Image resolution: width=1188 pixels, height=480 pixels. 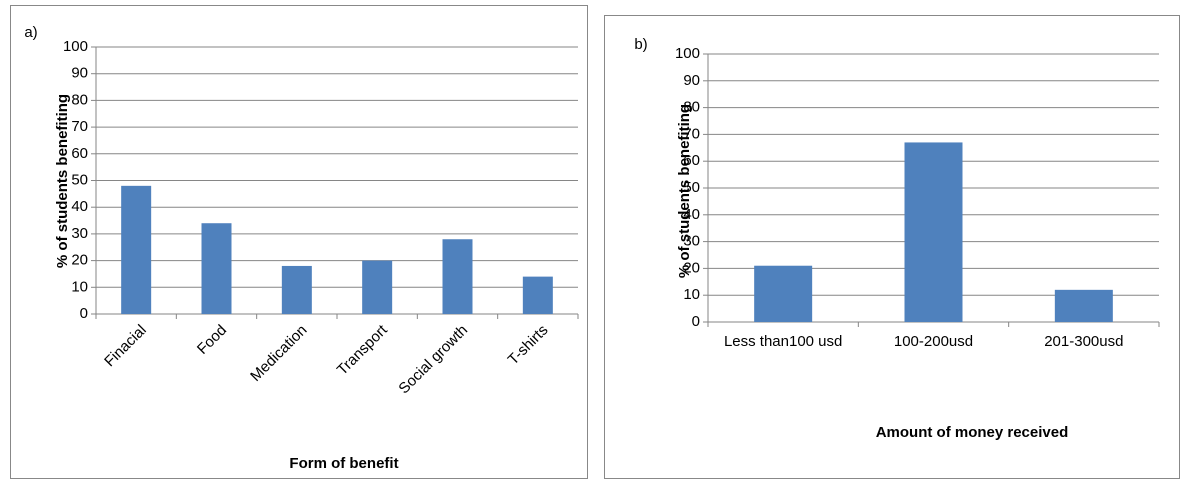 What do you see at coordinates (278, 353) in the screenshot?
I see `x-tick-label: Medication` at bounding box center [278, 353].